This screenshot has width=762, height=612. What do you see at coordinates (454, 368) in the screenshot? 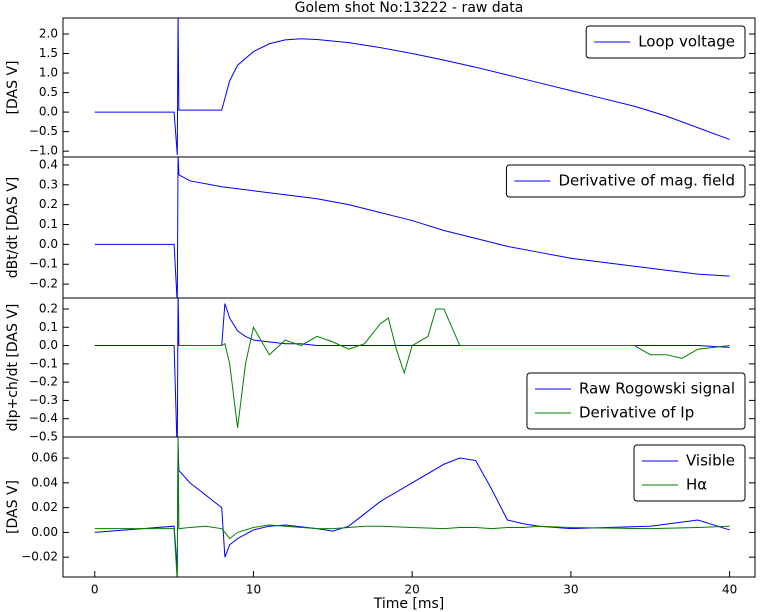
I see `data-line` at bounding box center [454, 368].